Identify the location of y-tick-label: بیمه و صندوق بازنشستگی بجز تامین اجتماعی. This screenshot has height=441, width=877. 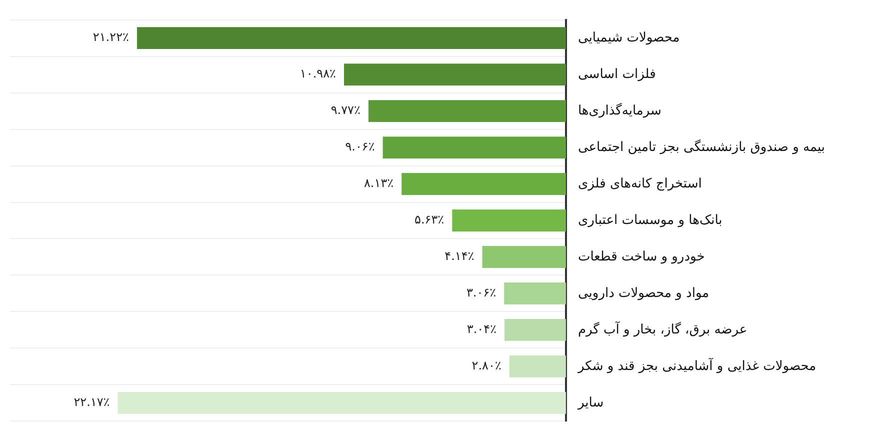
(702, 146).